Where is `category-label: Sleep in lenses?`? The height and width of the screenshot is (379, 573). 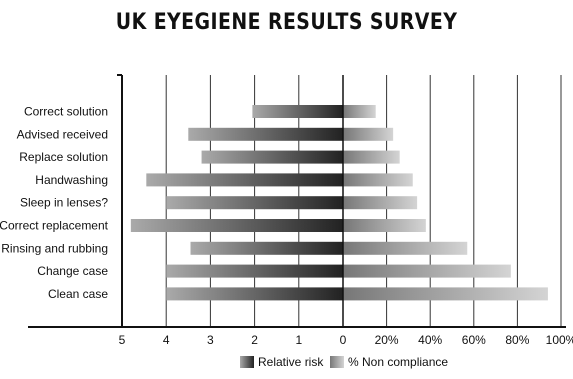 category-label: Sleep in lenses? is located at coordinates (64, 203).